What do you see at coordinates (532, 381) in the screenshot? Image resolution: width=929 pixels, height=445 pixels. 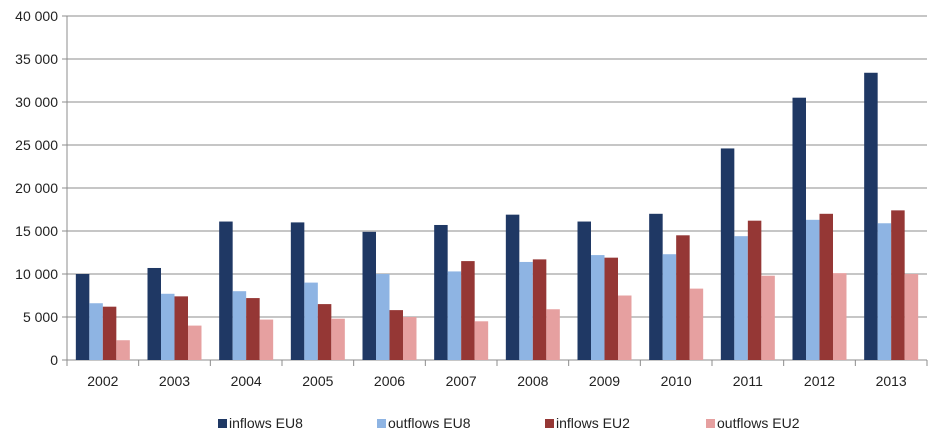 I see `x-tick-label: 2008` at bounding box center [532, 381].